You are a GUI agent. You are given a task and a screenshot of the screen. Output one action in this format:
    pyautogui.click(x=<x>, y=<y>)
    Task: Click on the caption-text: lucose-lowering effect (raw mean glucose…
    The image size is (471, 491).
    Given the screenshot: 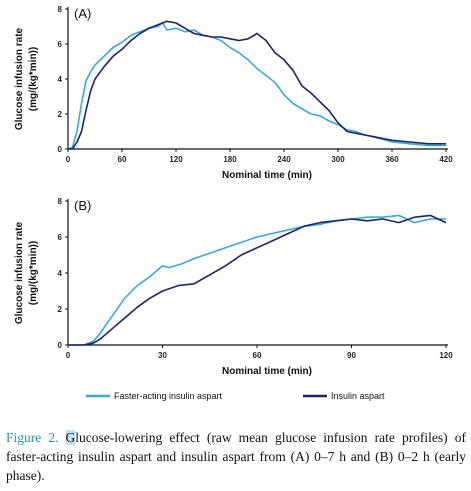 What is the action you would take?
    pyautogui.click(x=236, y=456)
    